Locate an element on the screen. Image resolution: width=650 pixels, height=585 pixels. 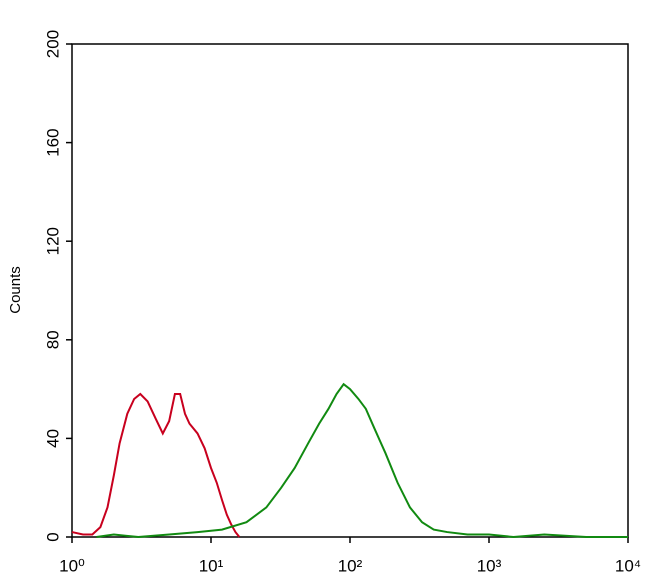
series-line is located at coordinates (156, 465).